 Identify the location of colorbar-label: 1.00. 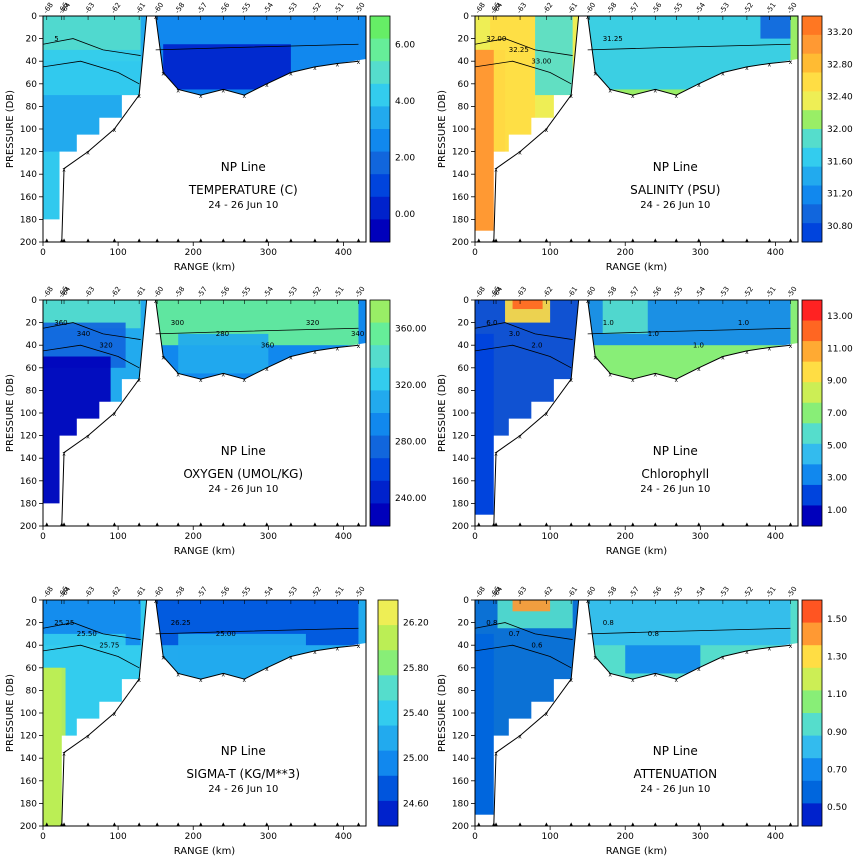
(837, 511).